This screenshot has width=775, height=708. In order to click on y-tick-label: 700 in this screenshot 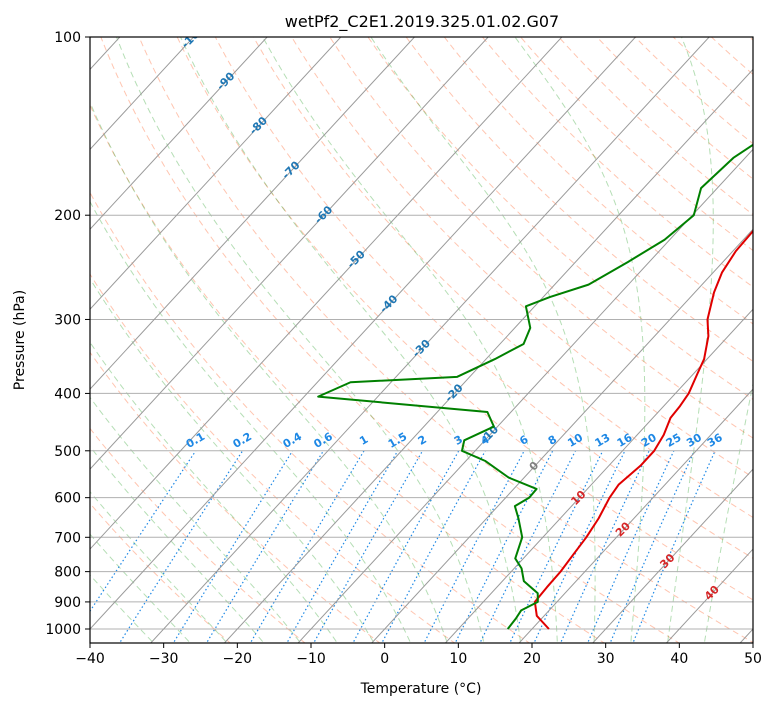, I will do `click(67, 538)`.